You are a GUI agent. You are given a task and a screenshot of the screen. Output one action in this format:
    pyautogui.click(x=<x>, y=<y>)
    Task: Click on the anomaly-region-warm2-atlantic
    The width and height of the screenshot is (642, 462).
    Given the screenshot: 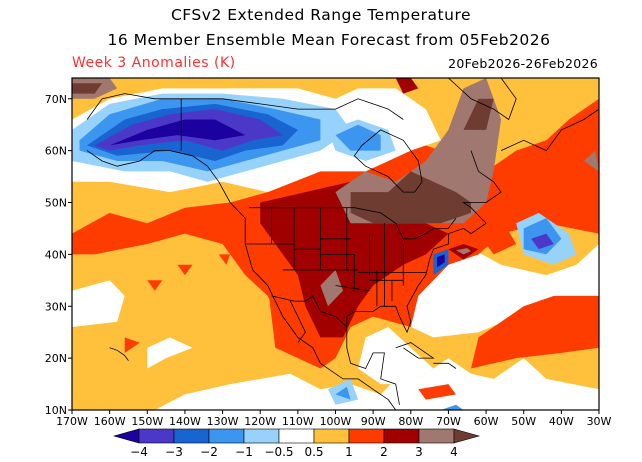 What is the action you would take?
    pyautogui.click(x=535, y=332)
    